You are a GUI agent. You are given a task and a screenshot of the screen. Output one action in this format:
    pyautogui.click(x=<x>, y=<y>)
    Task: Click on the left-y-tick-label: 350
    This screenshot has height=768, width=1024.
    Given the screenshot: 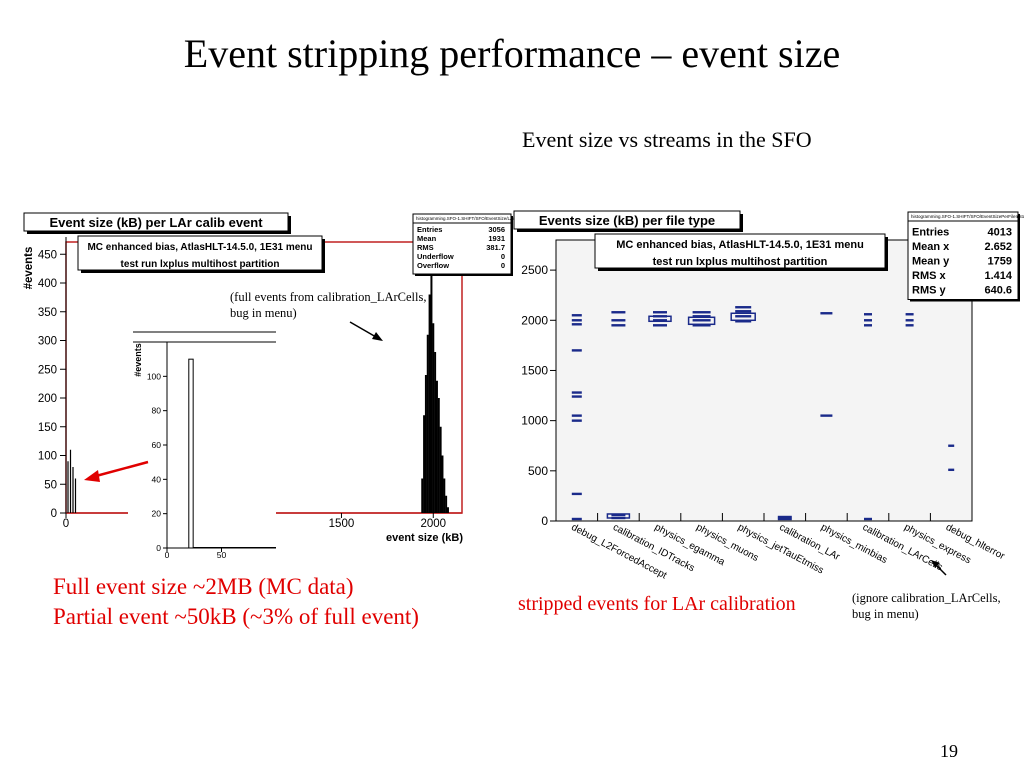 What is the action you would take?
    pyautogui.click(x=47, y=313)
    